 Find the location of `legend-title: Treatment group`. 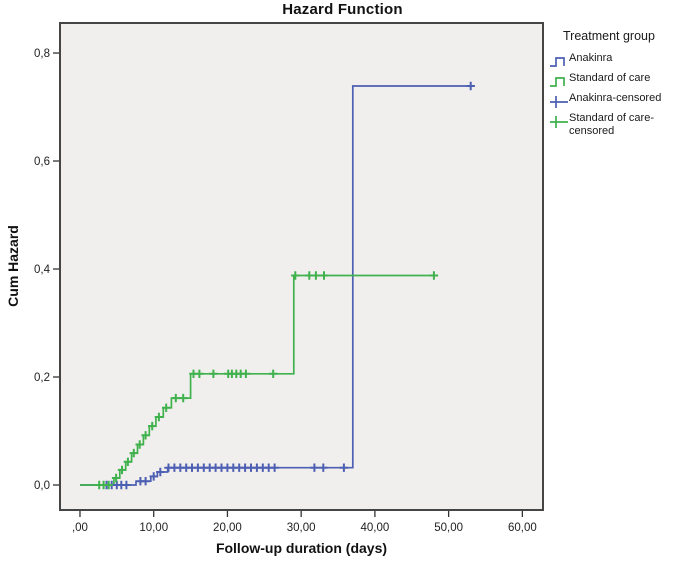

legend-title: Treatment group is located at coordinates (609, 36).